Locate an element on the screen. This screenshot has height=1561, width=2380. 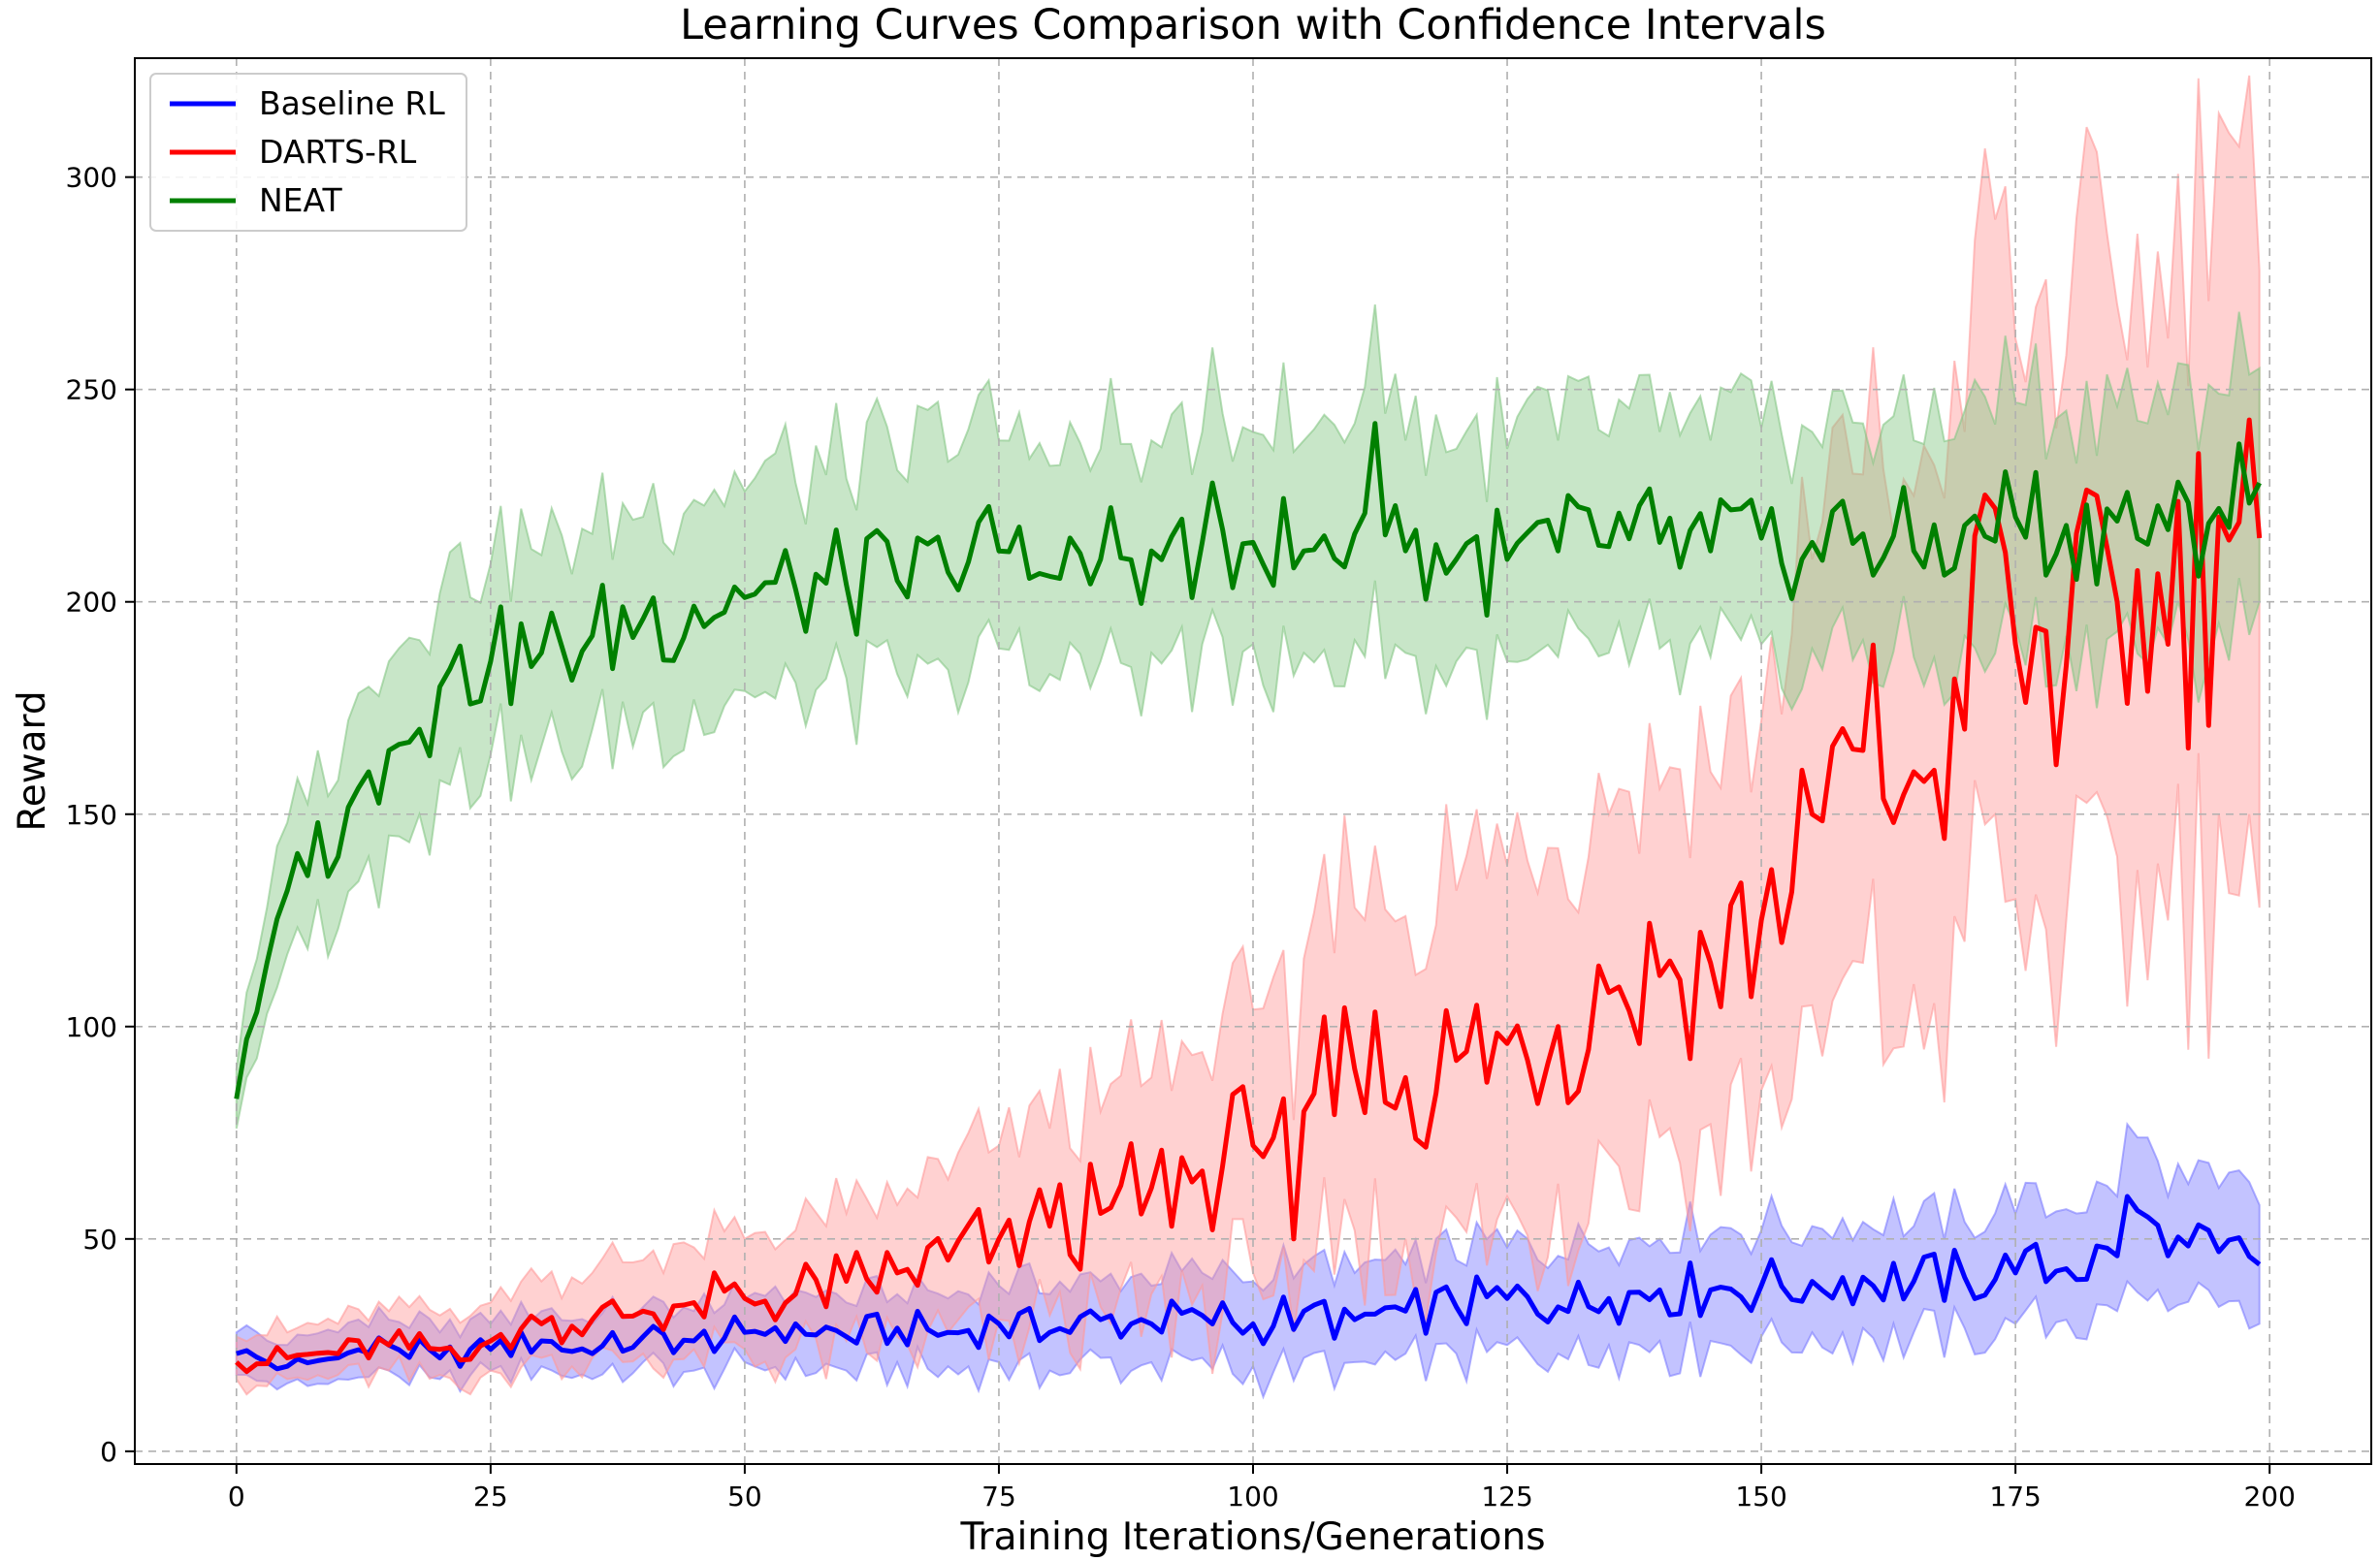
x-tick-label: 150 is located at coordinates (1760, 1497).